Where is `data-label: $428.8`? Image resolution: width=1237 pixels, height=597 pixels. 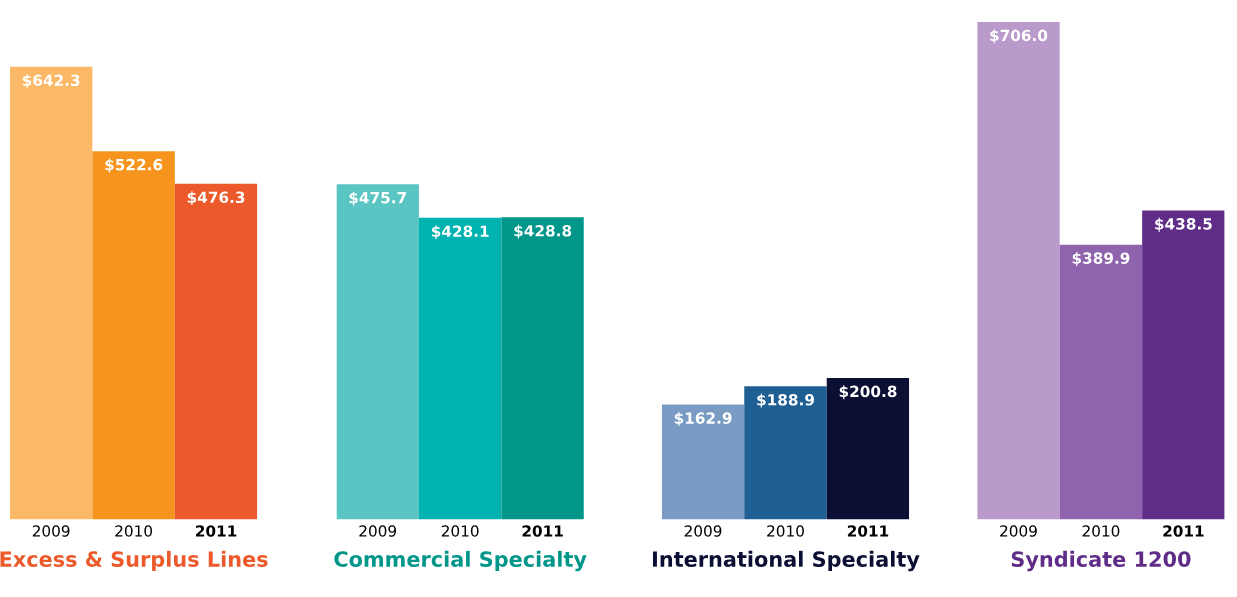
data-label: $428.8 is located at coordinates (543, 231).